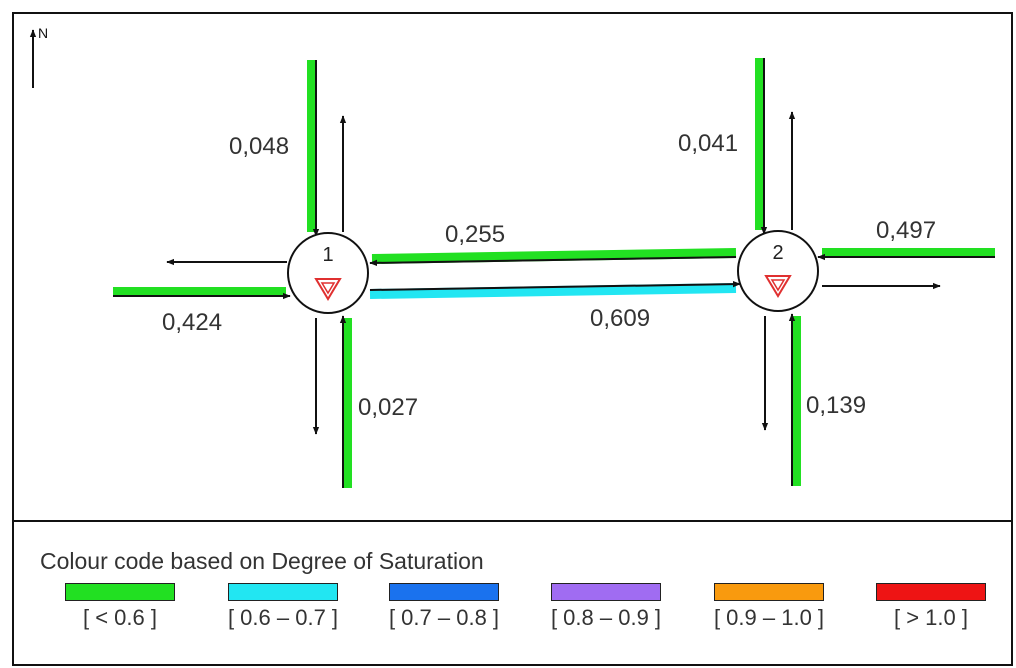 The image size is (1016, 668). I want to click on legend-item-0-9-1-0: [ 0.9 – 1.0 ], so click(769, 607).